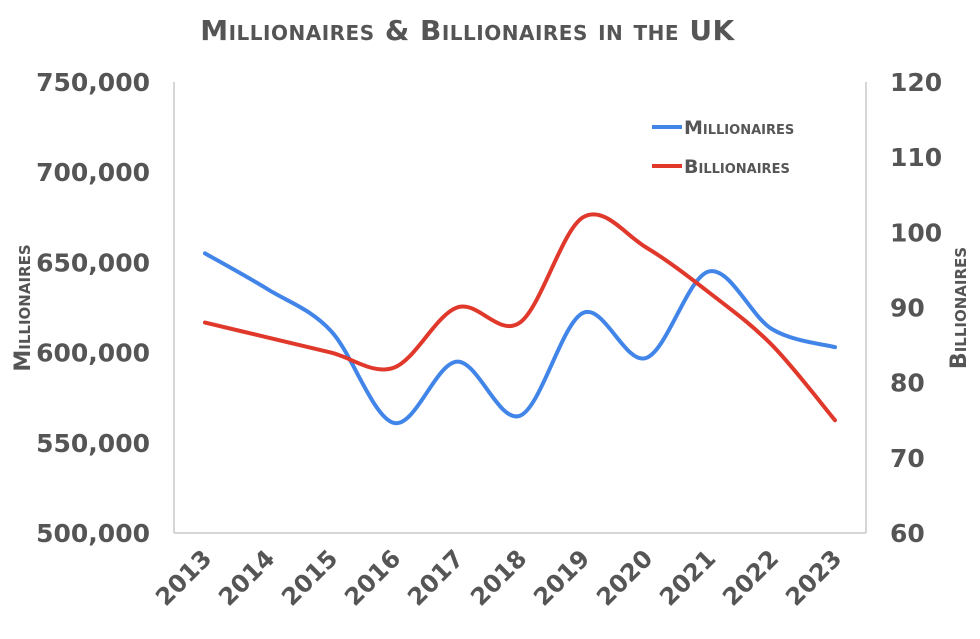 This screenshot has width=980, height=639. Describe the element at coordinates (916, 157) in the screenshot. I see `y-right-tick-label: 110` at that location.